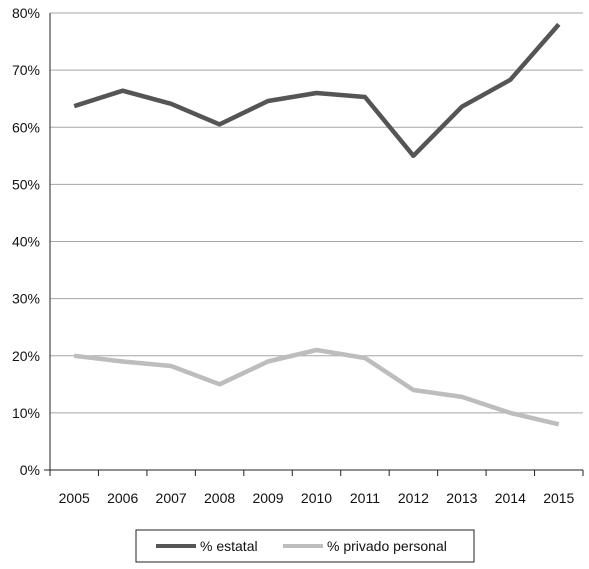 The width and height of the screenshot is (589, 569). I want to click on y-tick-label: 50%, so click(26, 184).